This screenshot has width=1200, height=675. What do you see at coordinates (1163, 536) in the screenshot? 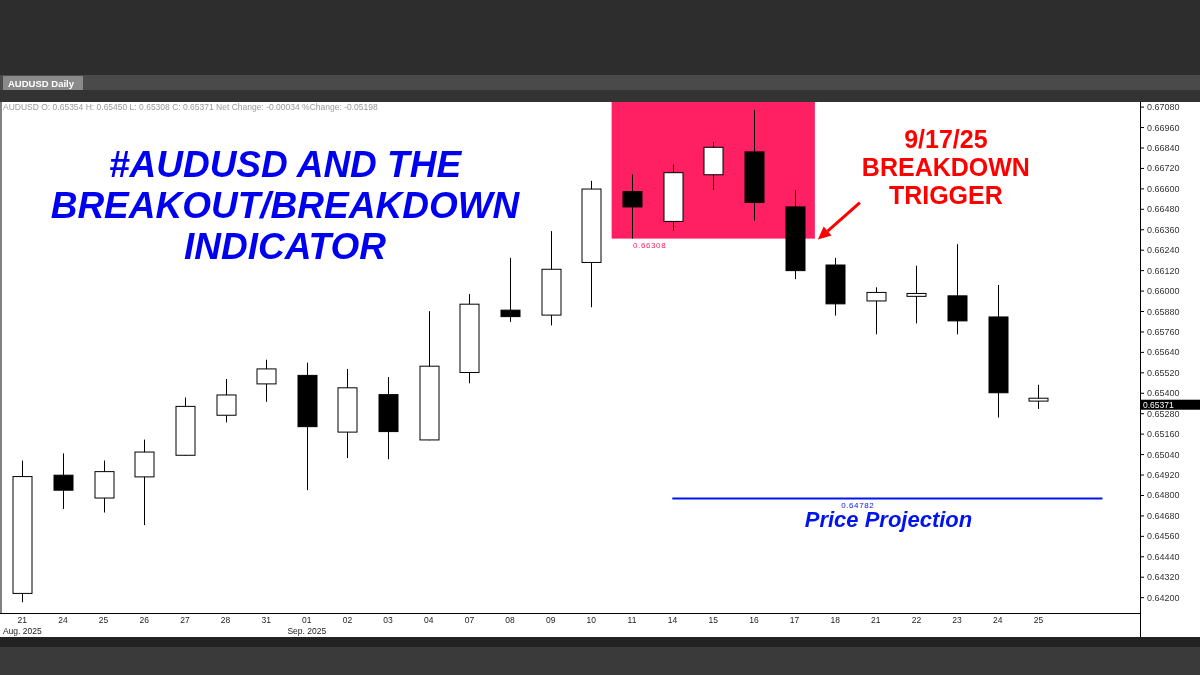
I see `y-tick-label: 0.64560` at bounding box center [1163, 536].